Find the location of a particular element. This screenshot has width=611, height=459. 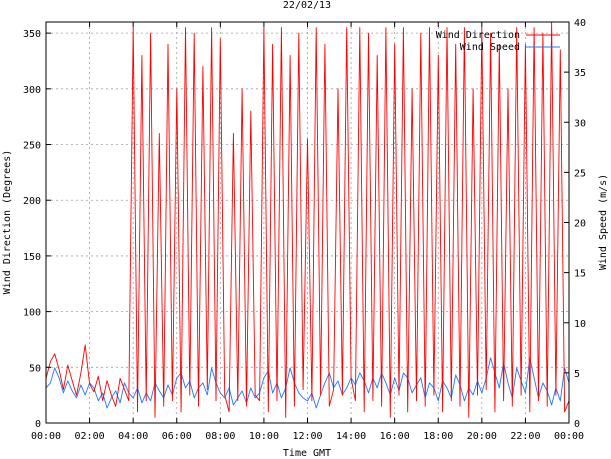

x-axis-title: Time GMT is located at coordinates (307, 453).